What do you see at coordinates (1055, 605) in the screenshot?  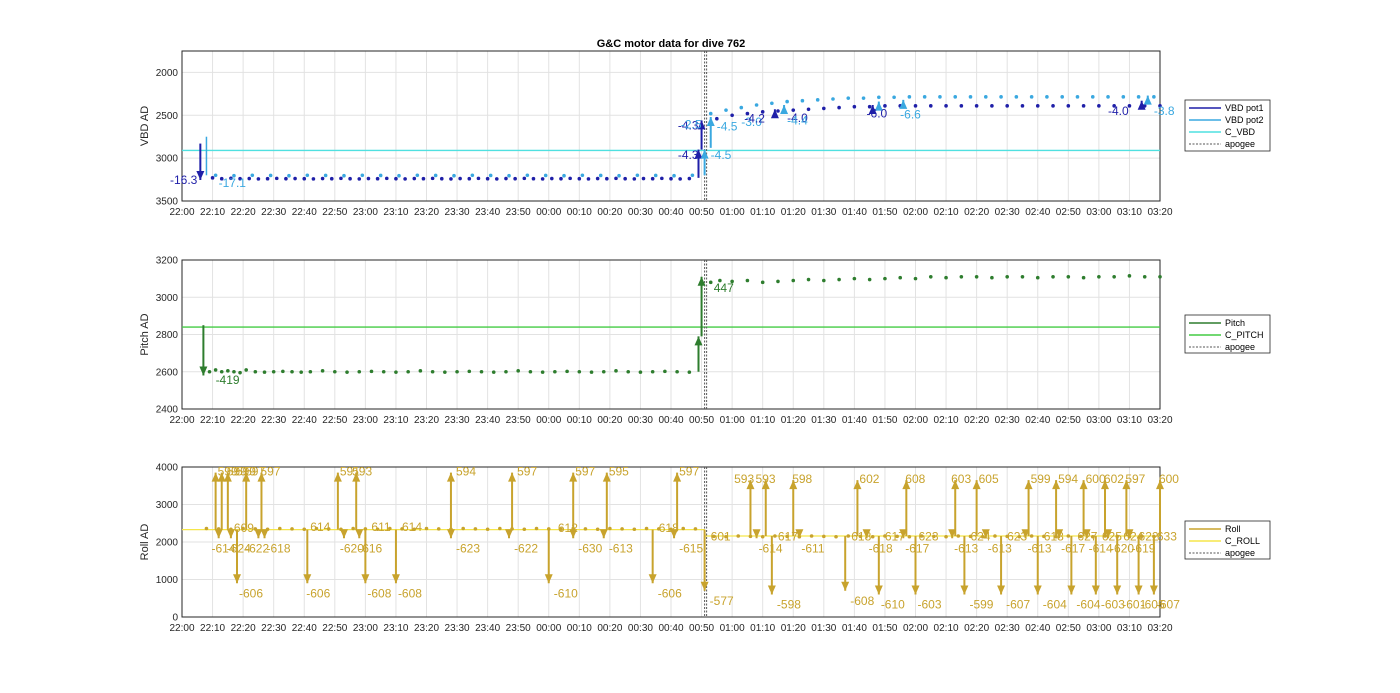 I see `roll-event-label: -604` at bounding box center [1055, 605].